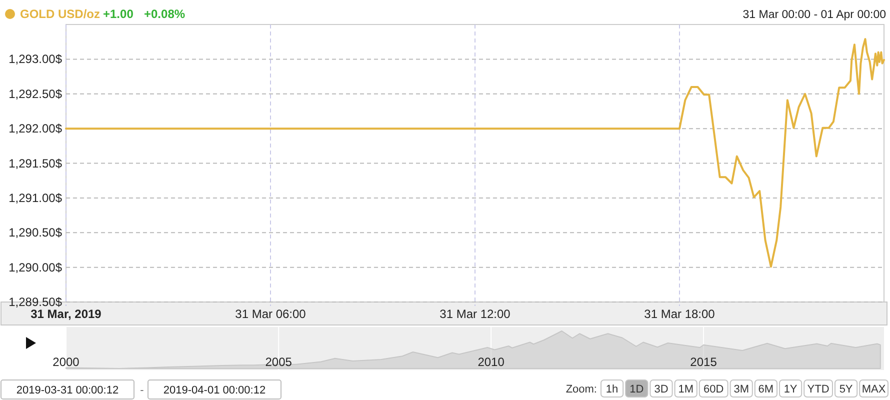 The width and height of the screenshot is (890, 400). I want to click on button: 5Y, so click(846, 389).